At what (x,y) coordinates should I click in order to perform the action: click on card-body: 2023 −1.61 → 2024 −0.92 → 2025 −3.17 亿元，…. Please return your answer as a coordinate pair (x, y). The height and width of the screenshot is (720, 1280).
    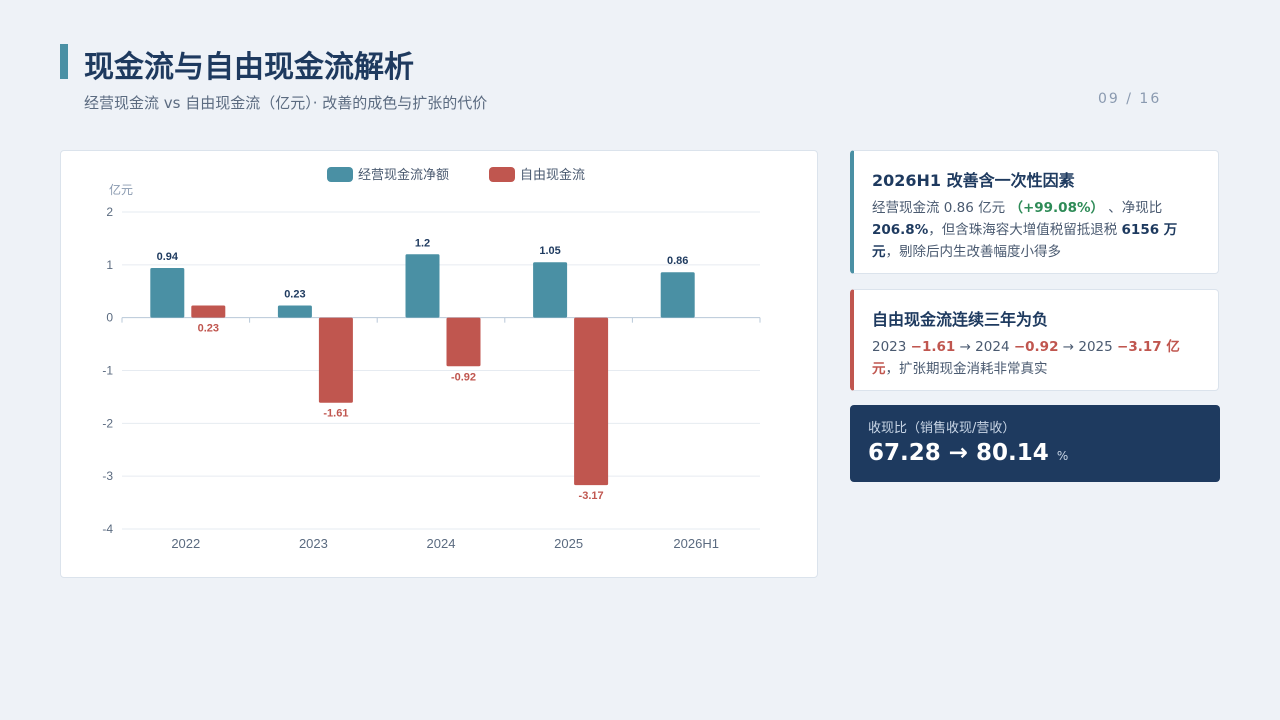
    Looking at the image, I should click on (1037, 358).